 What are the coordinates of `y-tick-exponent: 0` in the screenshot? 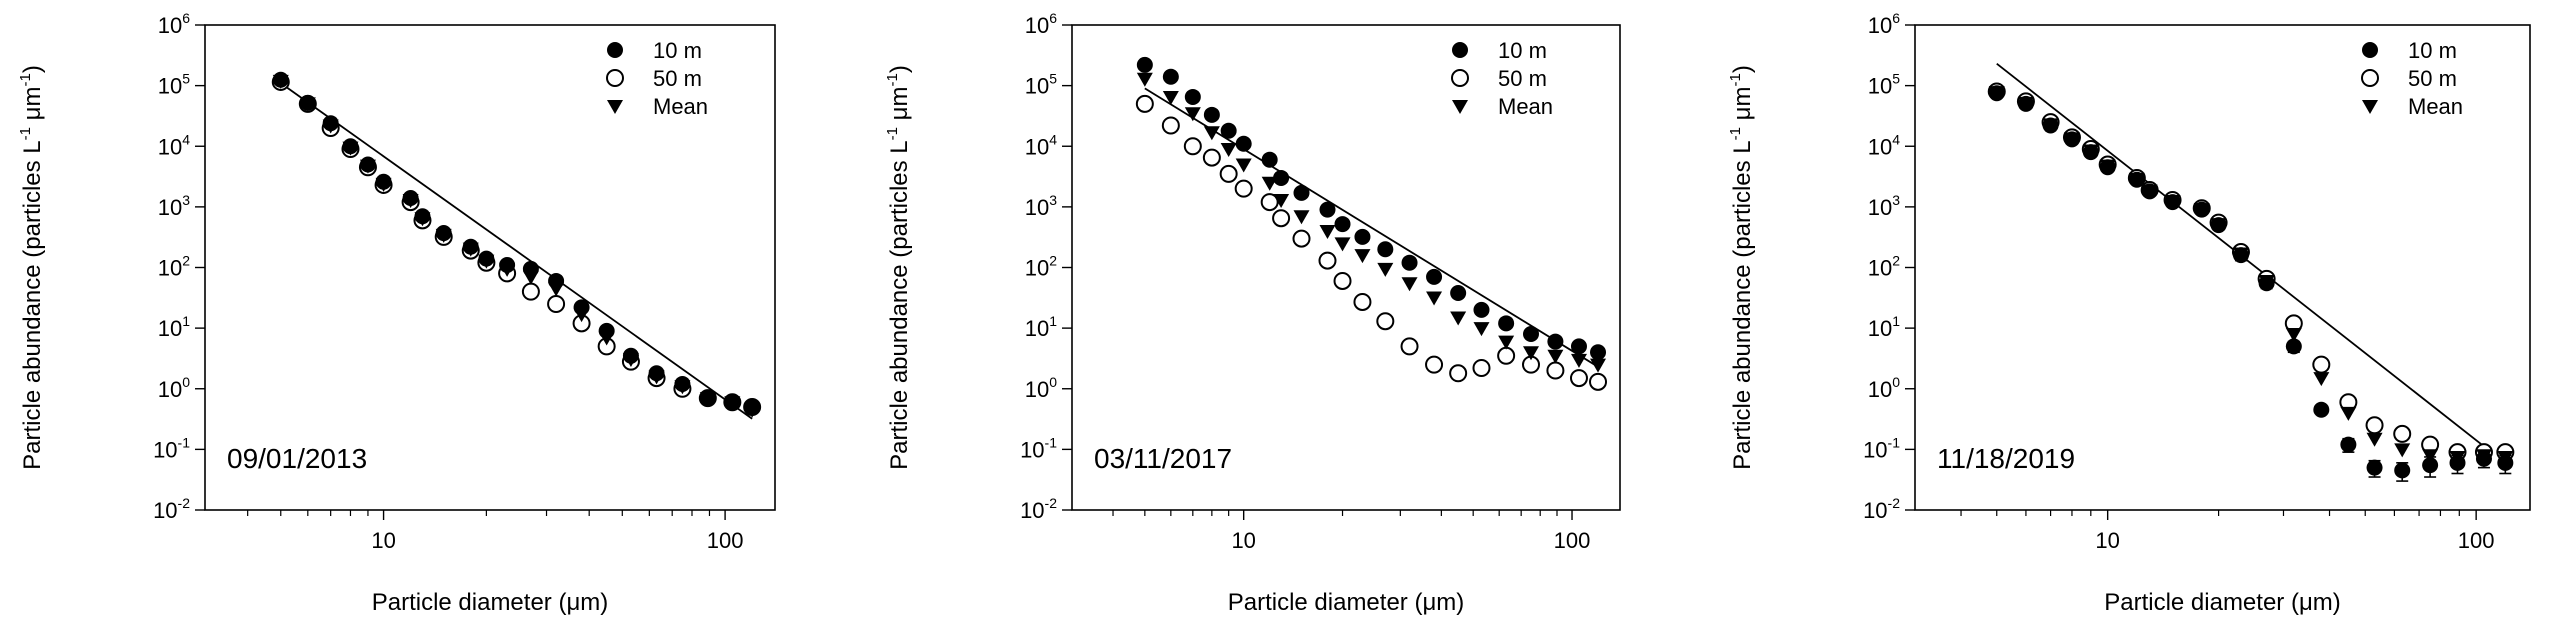 It's located at (1896, 382).